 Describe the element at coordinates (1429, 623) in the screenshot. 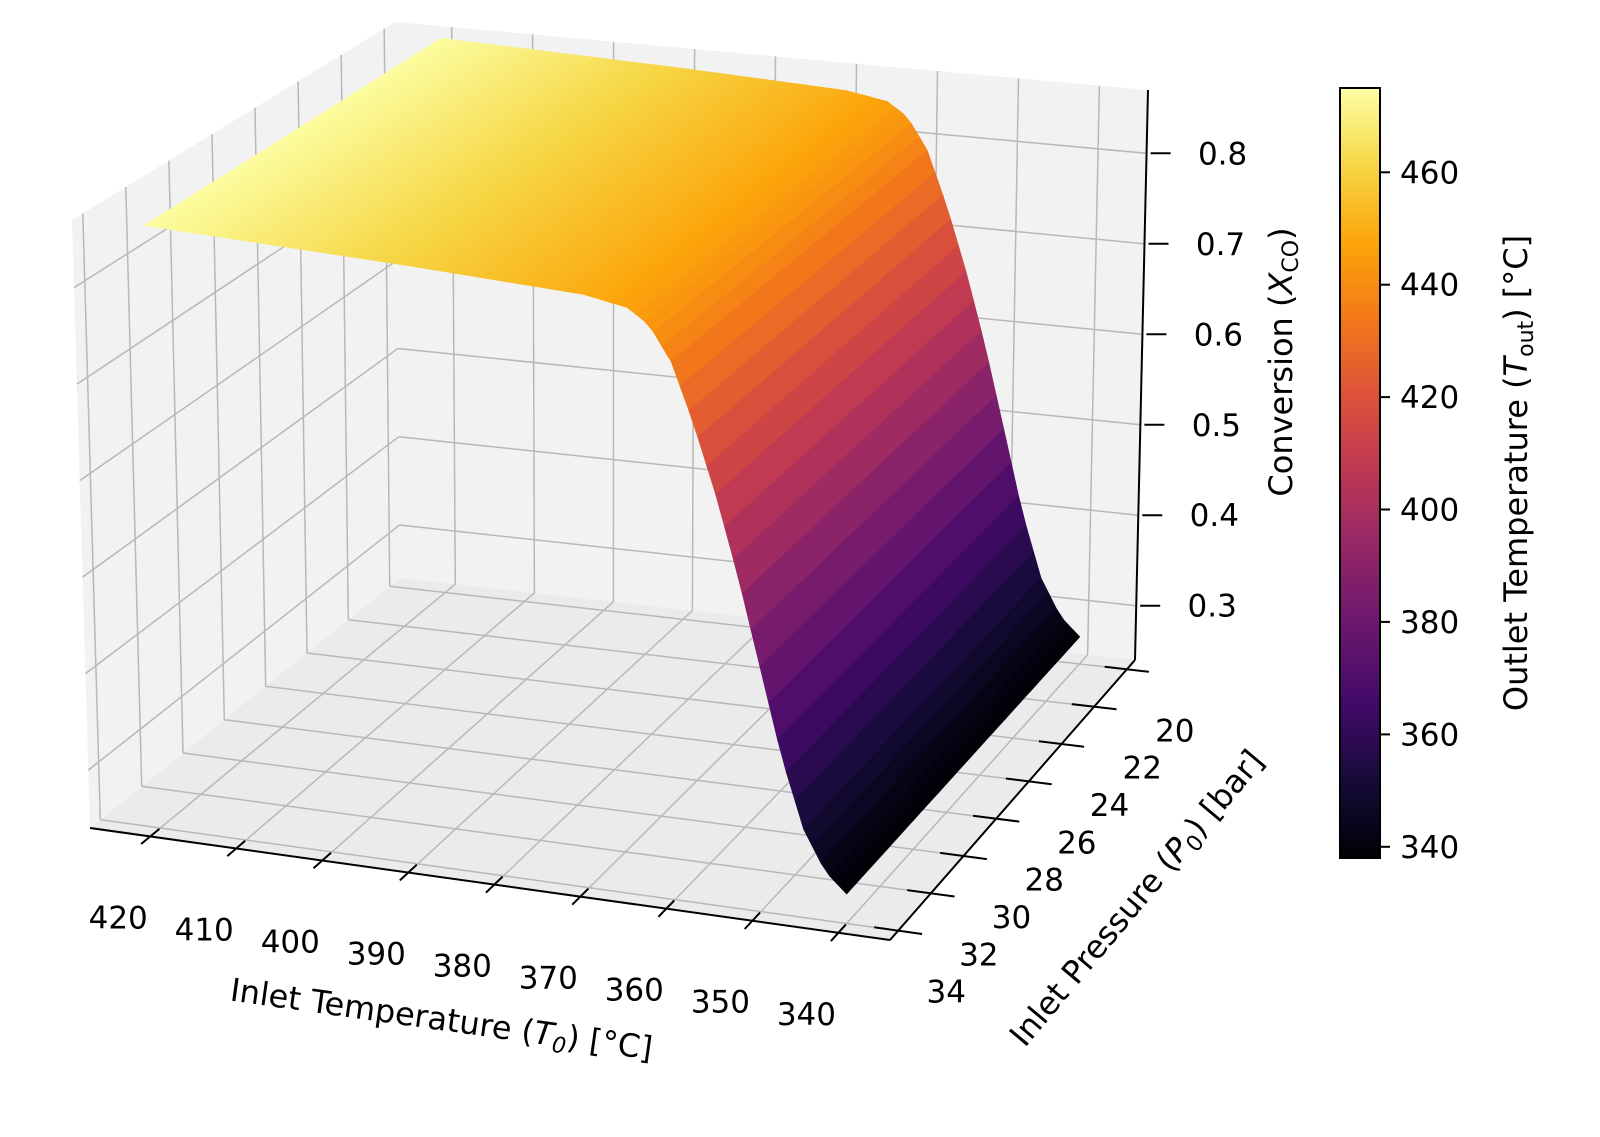

I see `colorbar-tick-label: 380` at that location.